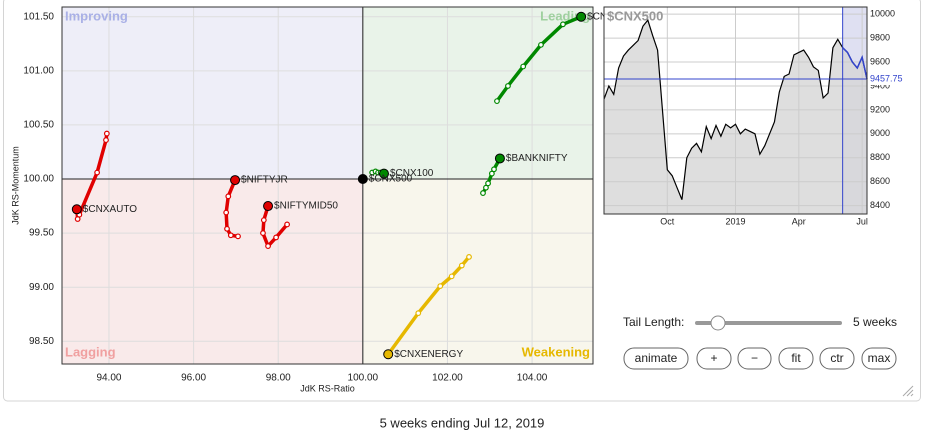 The image size is (925, 444). What do you see at coordinates (447, 378) in the screenshot?
I see `x-tick-label: 102.00` at bounding box center [447, 378].